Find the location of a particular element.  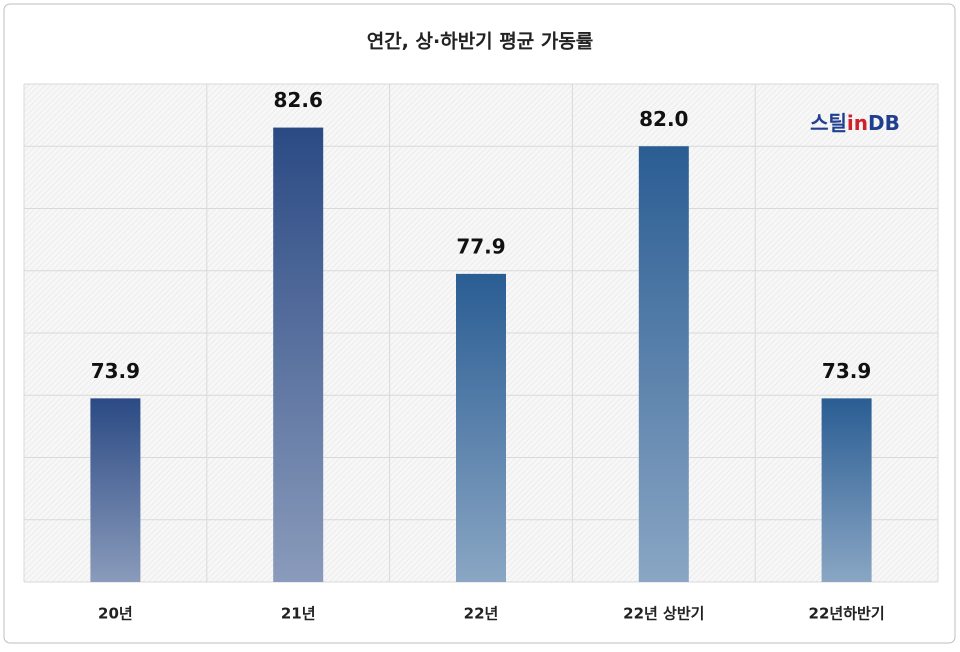

watermark-part: in is located at coordinates (857, 123).